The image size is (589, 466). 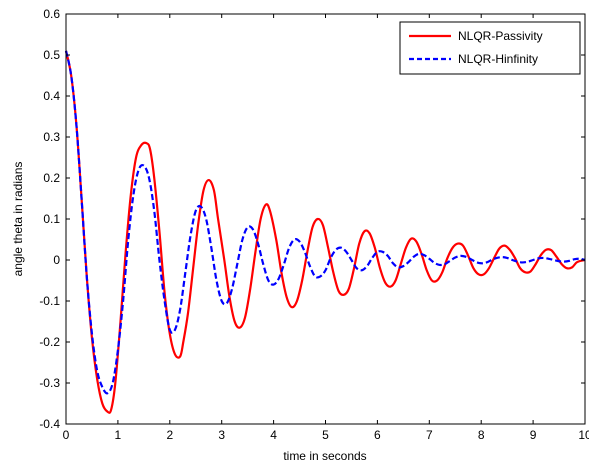 I want to click on legend-label-hinfinity: NLQR-Hinfinity, so click(x=498, y=59).